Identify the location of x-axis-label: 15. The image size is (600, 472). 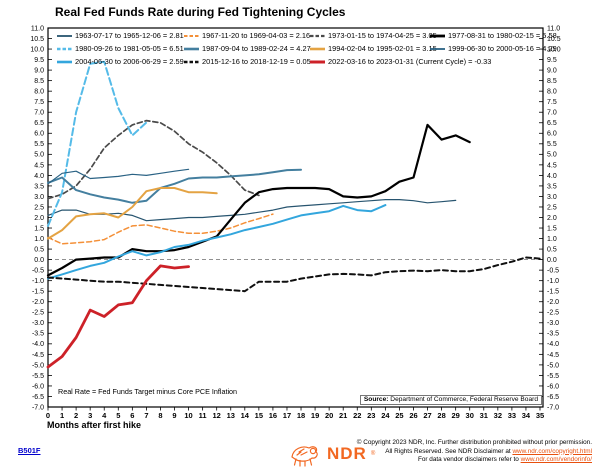
(259, 415).